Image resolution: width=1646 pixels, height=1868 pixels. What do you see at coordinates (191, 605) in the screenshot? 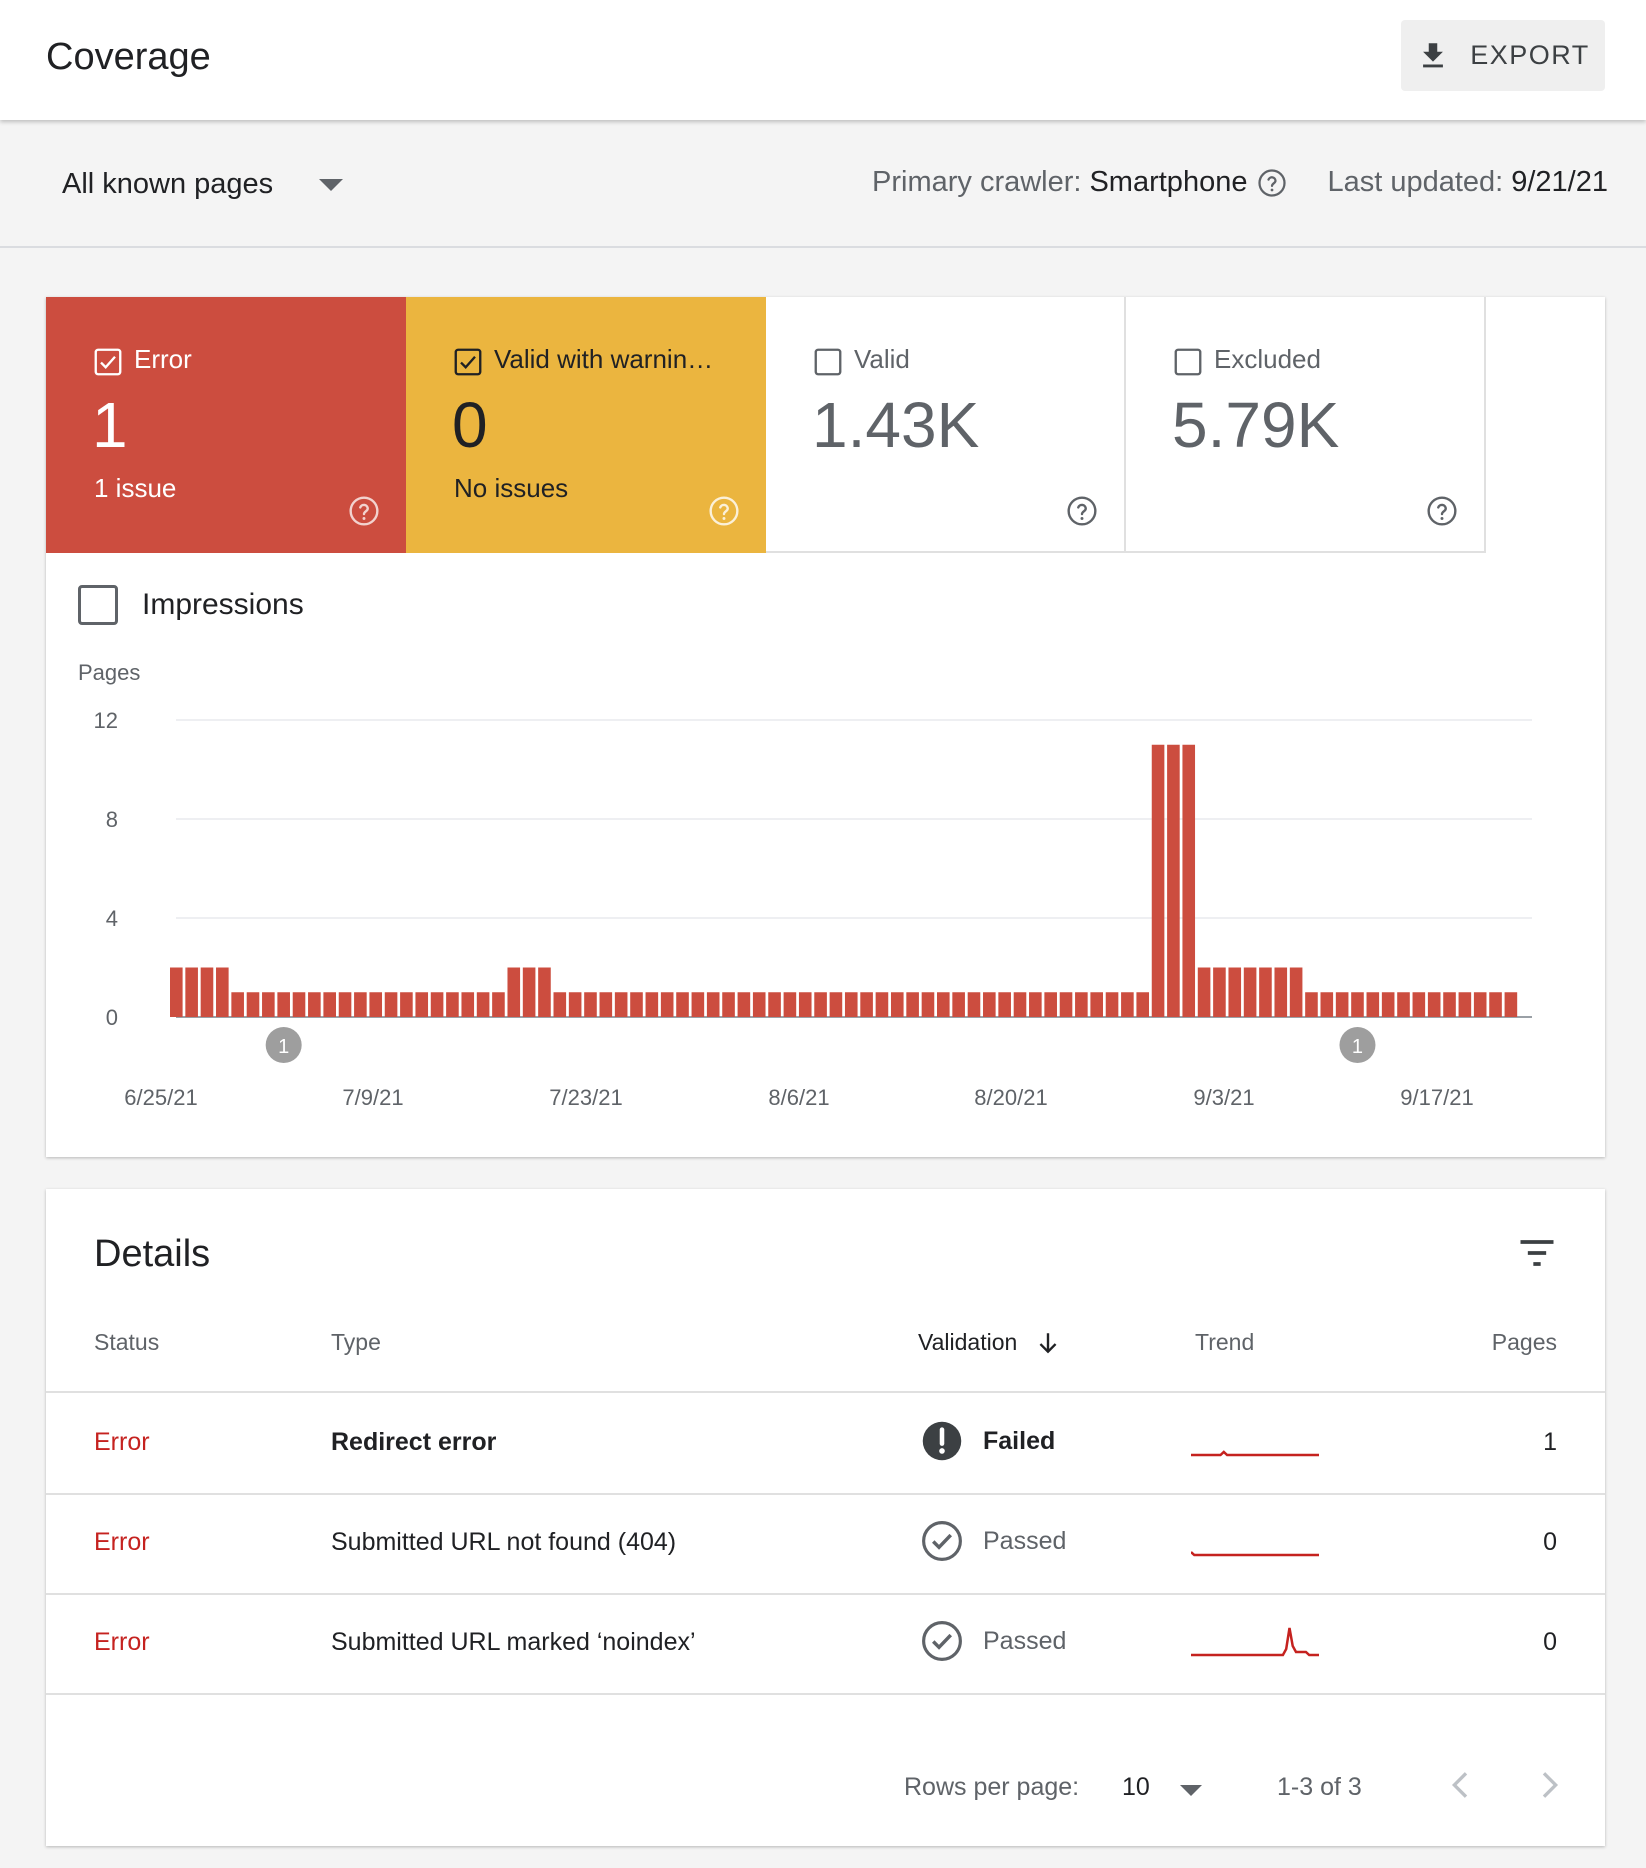
I see `impressions-toggle: Impressions` at bounding box center [191, 605].